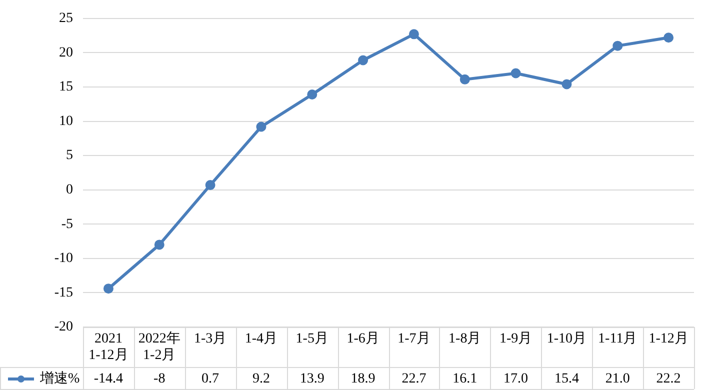 The width and height of the screenshot is (701, 390). I want to click on x-tick-label: 1-3月, so click(210, 339).